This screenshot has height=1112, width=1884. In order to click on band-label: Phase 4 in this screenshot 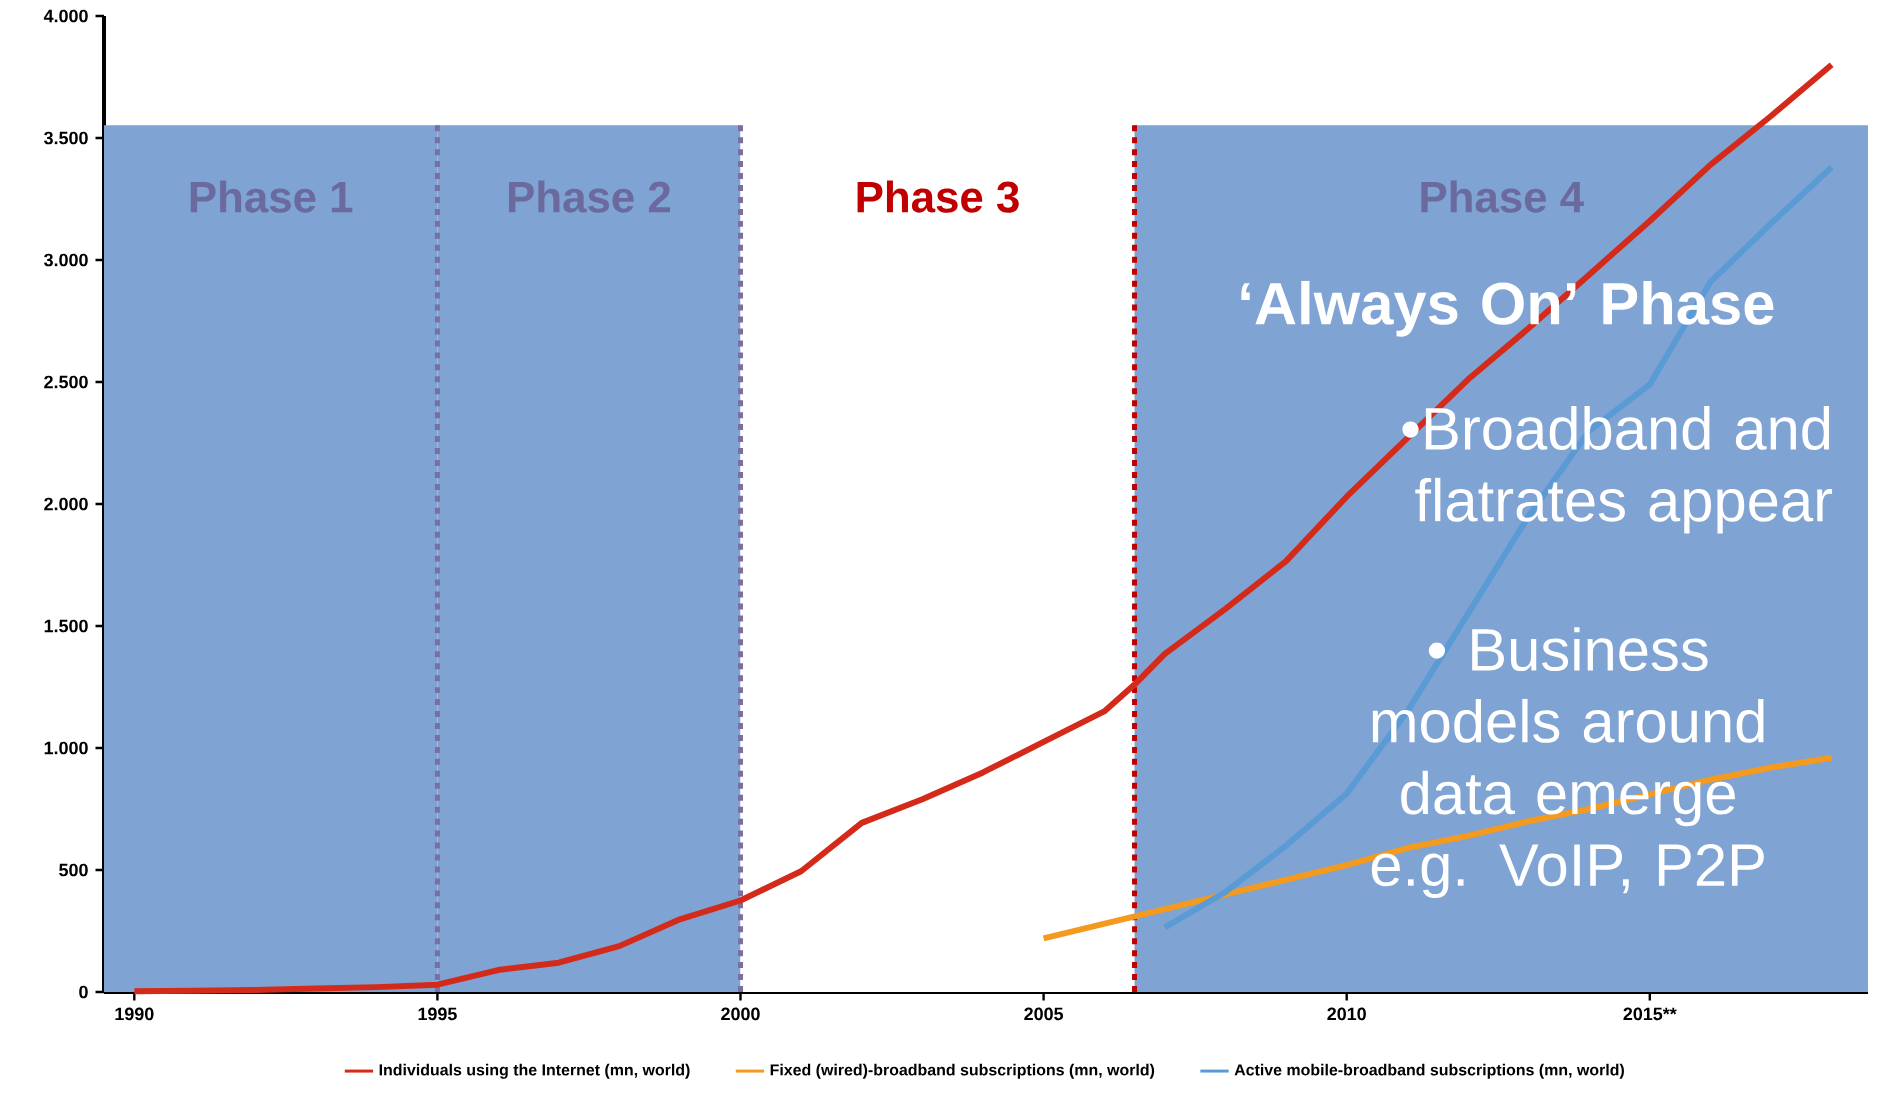, I will do `click(1502, 196)`.